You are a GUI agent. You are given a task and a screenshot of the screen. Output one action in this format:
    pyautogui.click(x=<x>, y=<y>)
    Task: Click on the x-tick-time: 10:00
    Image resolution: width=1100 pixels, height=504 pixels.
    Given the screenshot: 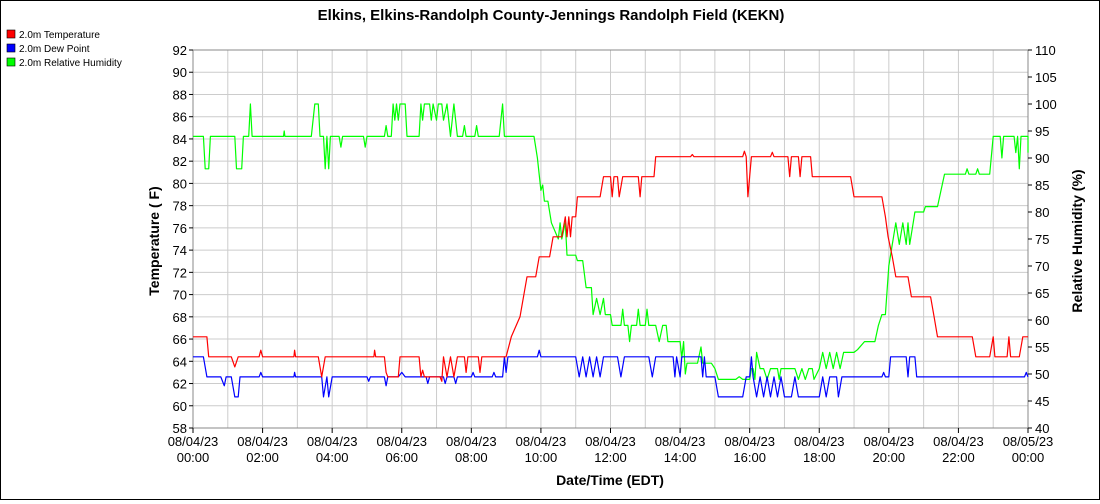 What is the action you would take?
    pyautogui.click(x=541, y=457)
    